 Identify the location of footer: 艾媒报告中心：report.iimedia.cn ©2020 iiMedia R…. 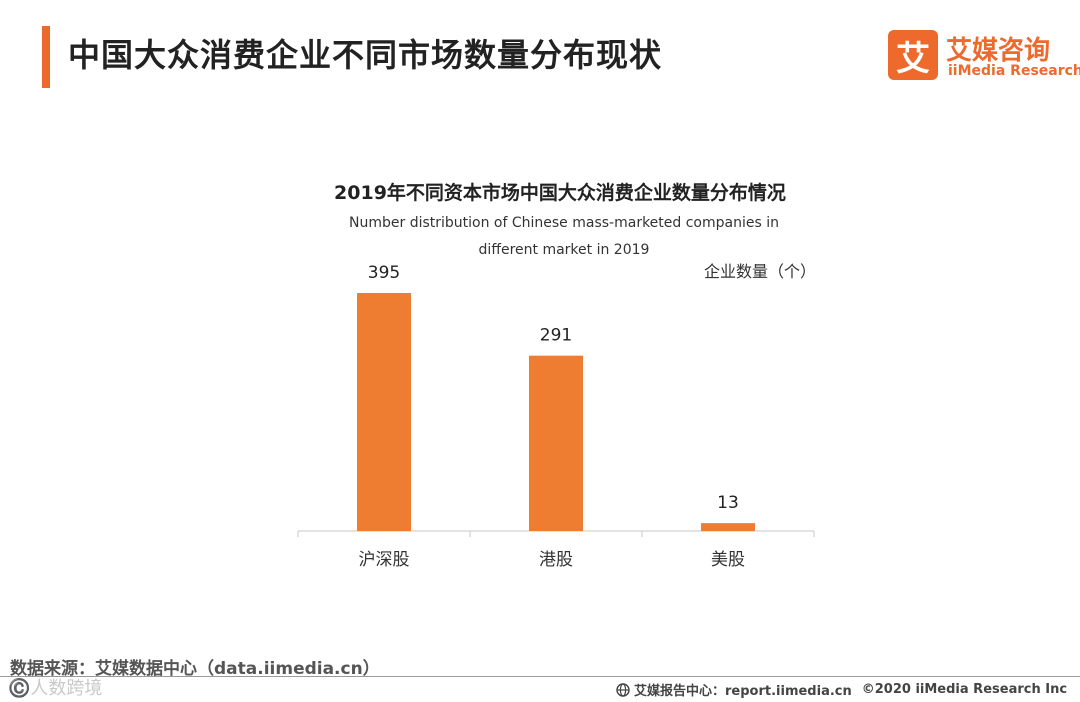
(841, 689).